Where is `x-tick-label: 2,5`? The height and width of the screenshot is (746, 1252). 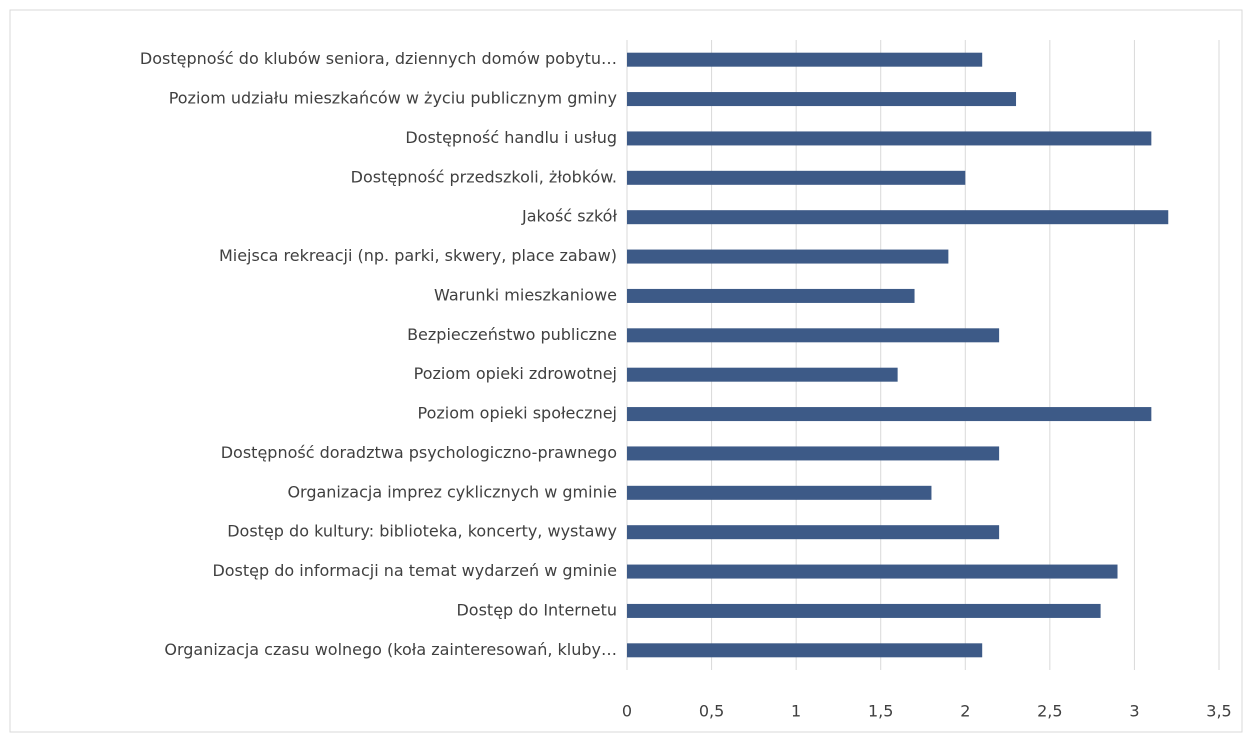 x-tick-label: 2,5 is located at coordinates (1049, 711).